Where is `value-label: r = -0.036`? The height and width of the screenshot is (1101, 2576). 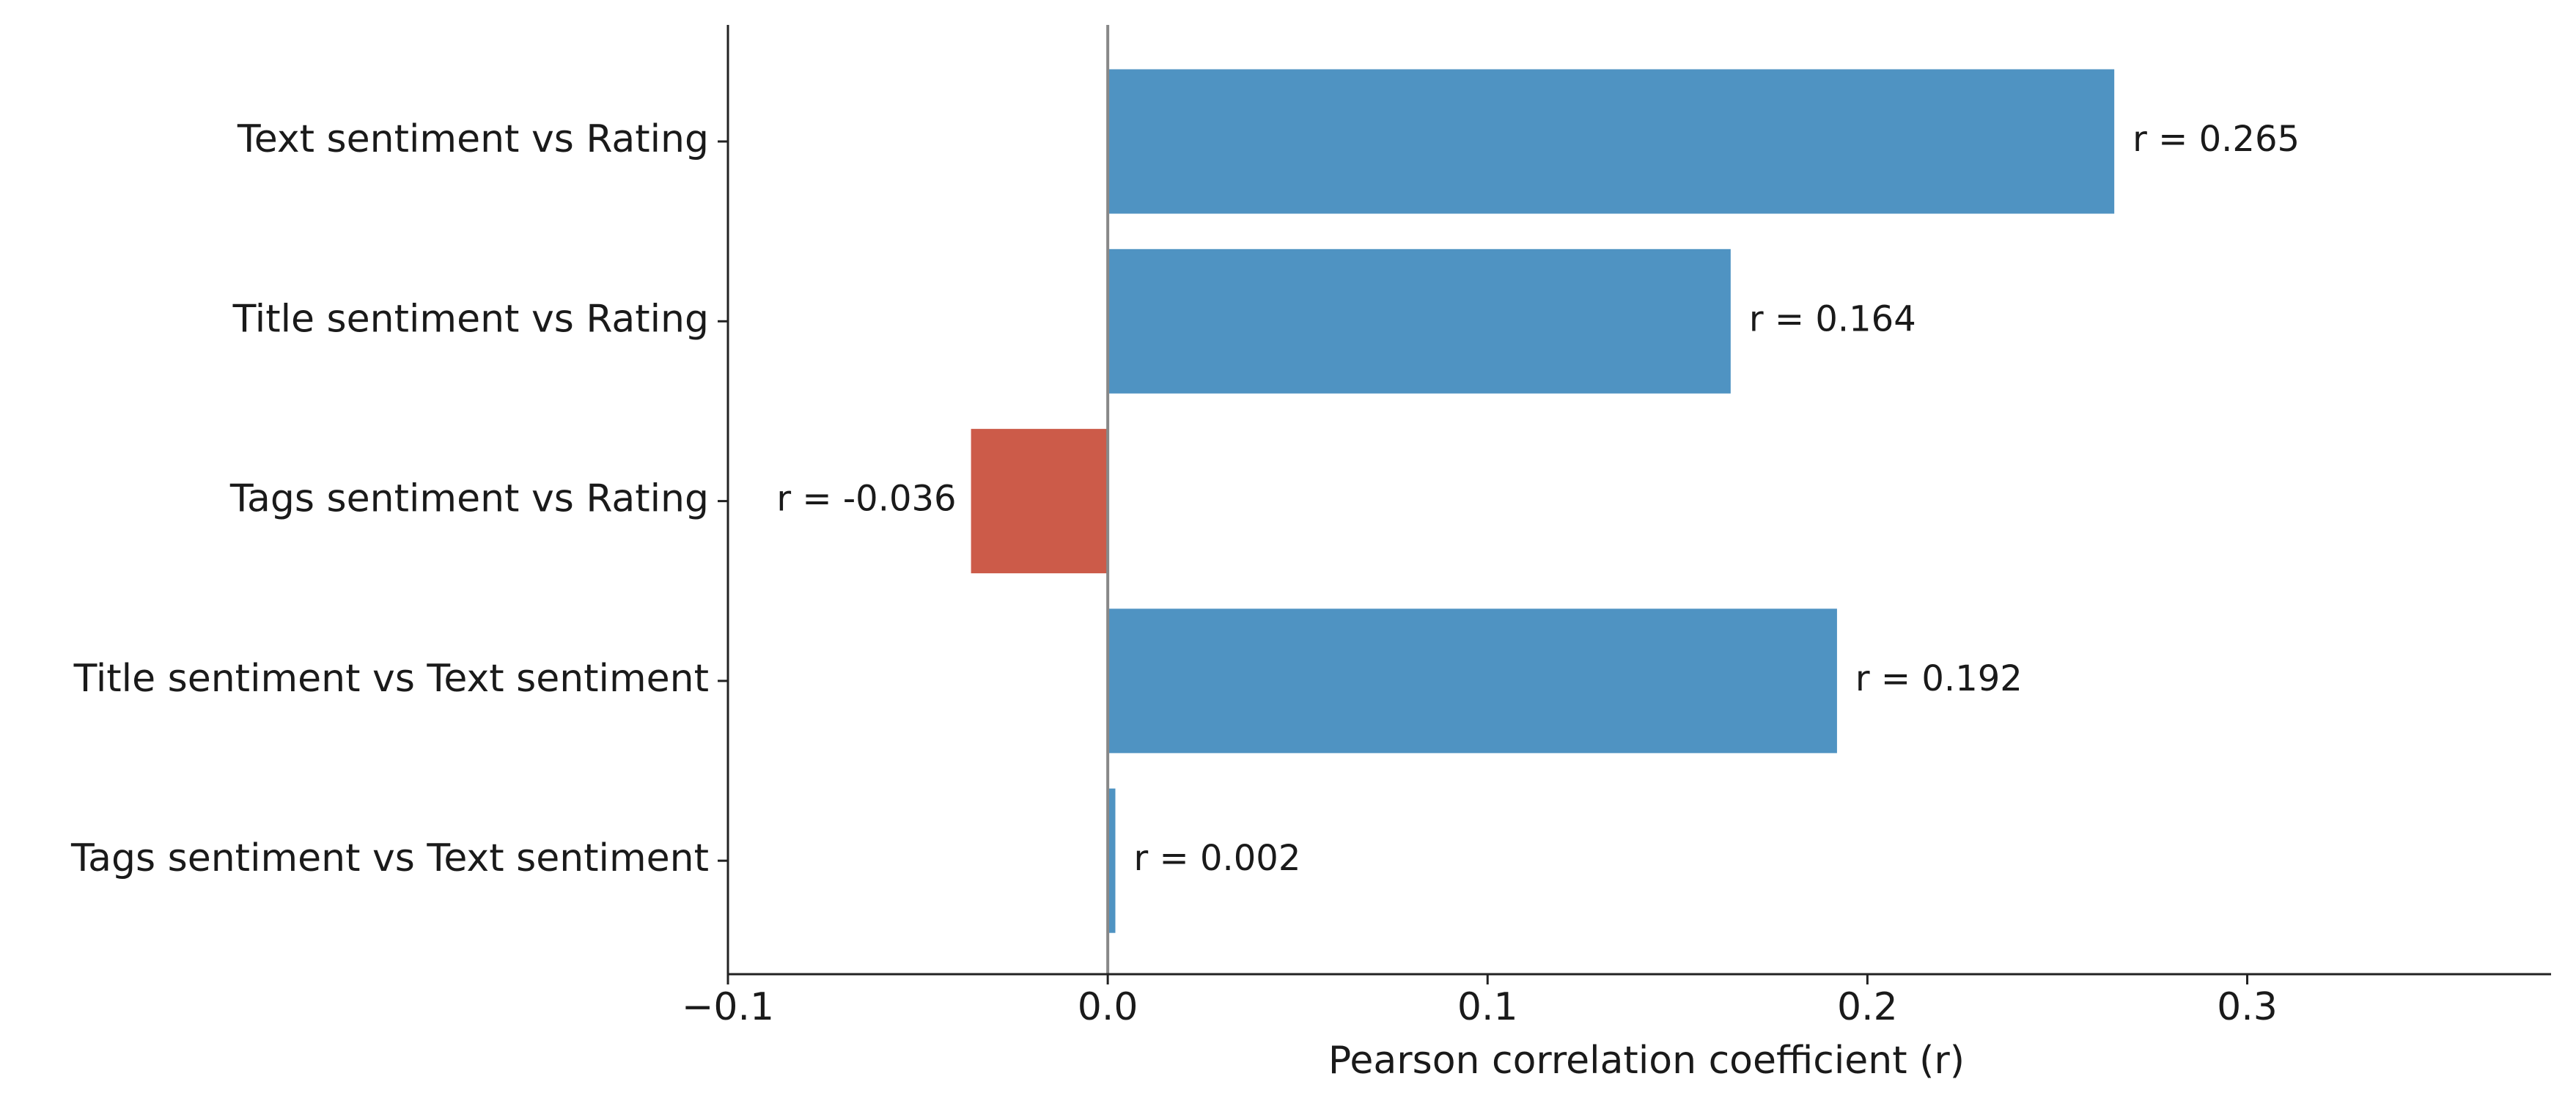
value-label: r = -0.036 is located at coordinates (866, 499).